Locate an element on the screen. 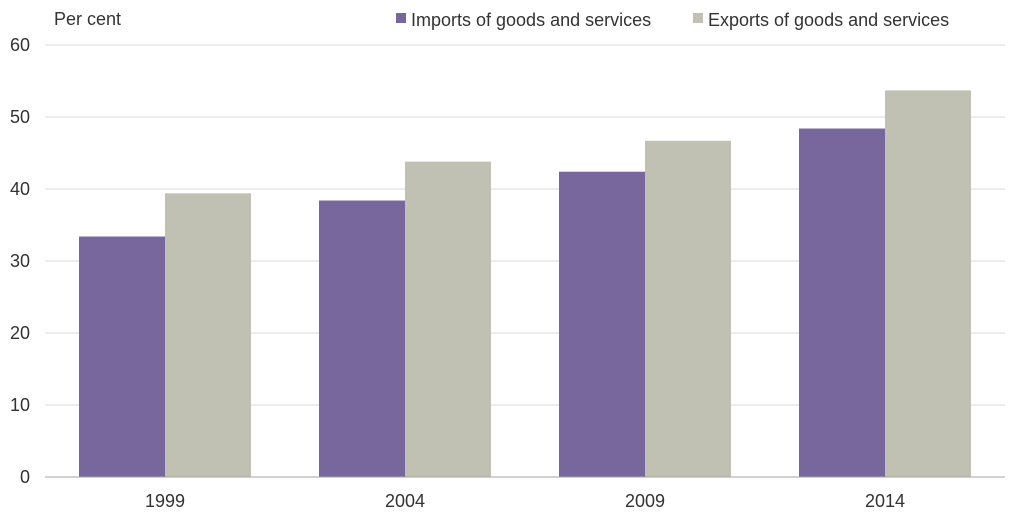 The height and width of the screenshot is (516, 1011). y-axis-ticks: 0 10 20 30 40 50 60 is located at coordinates (20, 261).